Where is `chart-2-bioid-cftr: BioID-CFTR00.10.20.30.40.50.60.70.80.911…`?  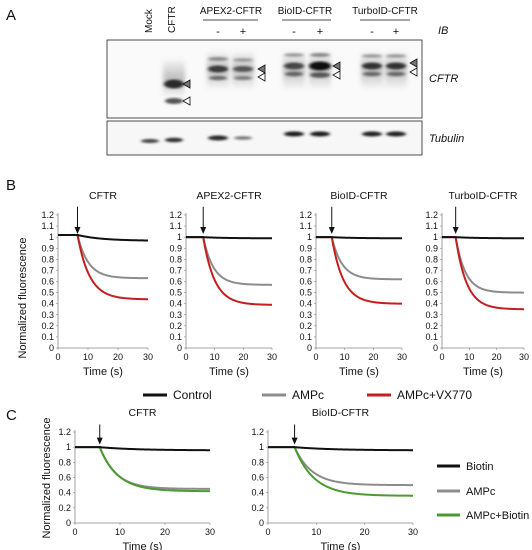 chart-2-bioid-cftr: BioID-CFTR00.10.20.30.40.50.60.70.80.911… is located at coordinates (353, 284).